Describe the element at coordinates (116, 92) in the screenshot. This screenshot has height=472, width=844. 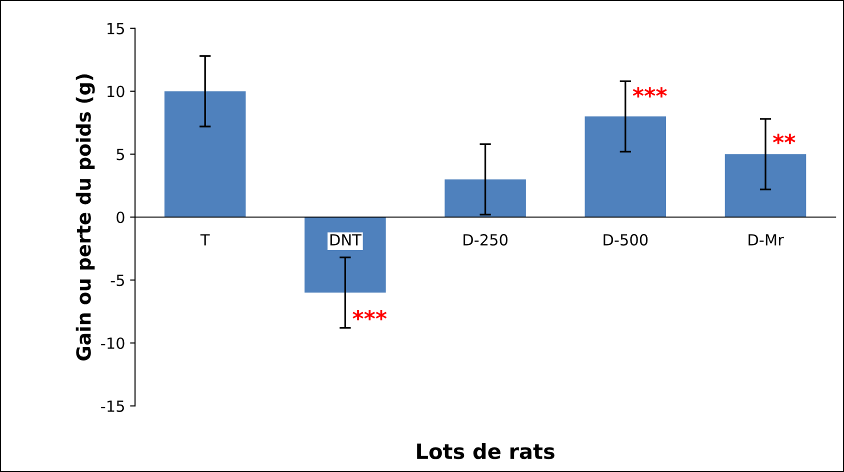
I see `y-tick-label: 10` at that location.